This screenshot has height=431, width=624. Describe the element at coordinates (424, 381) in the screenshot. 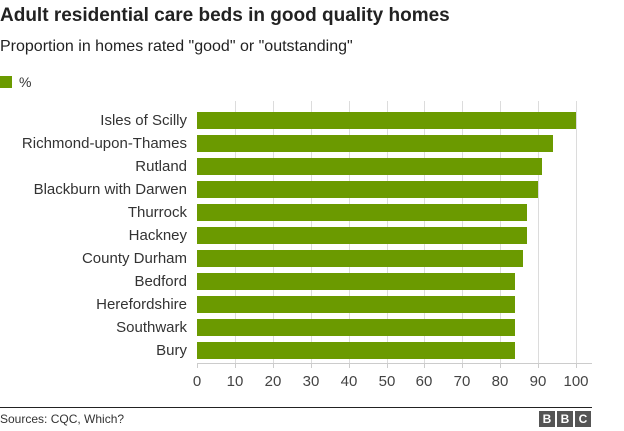

I see `x-tick-label: 60` at that location.